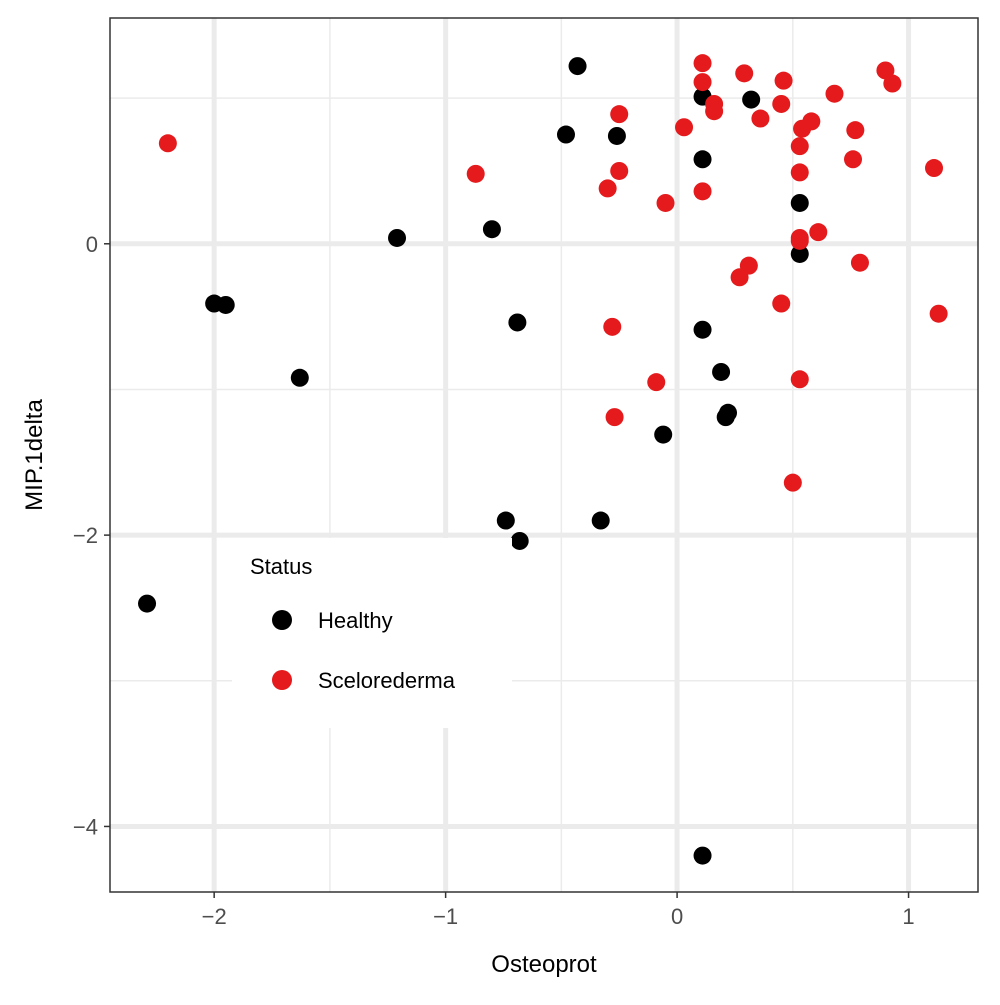  What do you see at coordinates (544, 964) in the screenshot?
I see `x-axis-title: Osteoprot` at bounding box center [544, 964].